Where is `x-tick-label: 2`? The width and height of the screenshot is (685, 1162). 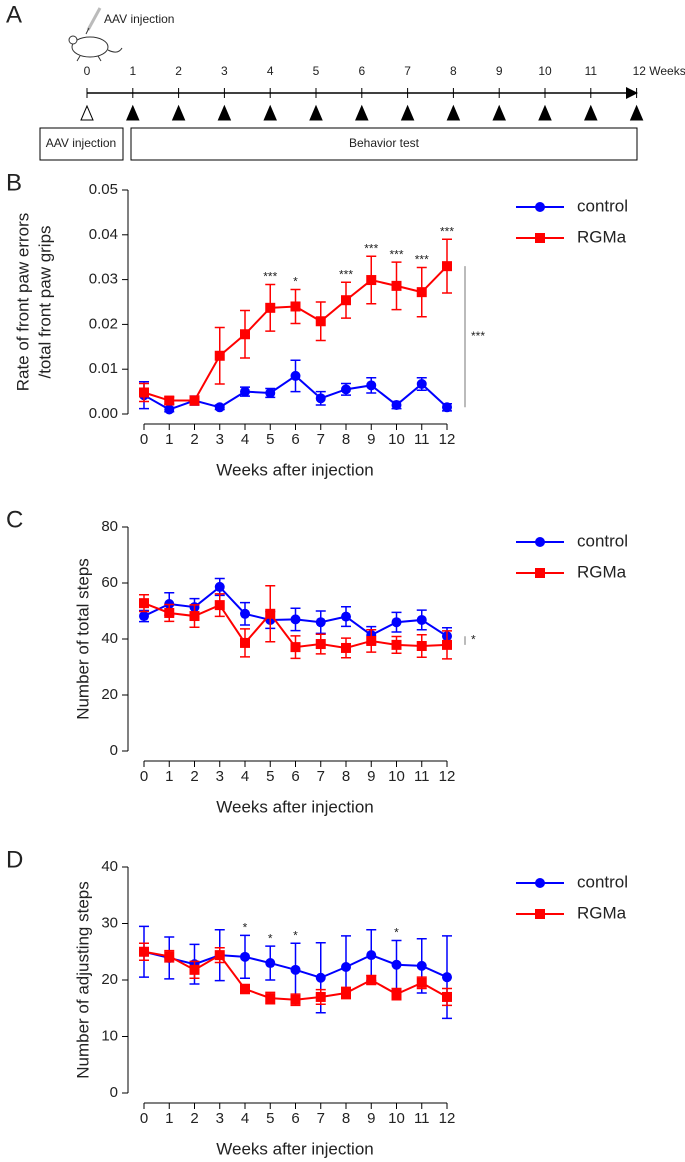
x-tick-label: 2 is located at coordinates (194, 776).